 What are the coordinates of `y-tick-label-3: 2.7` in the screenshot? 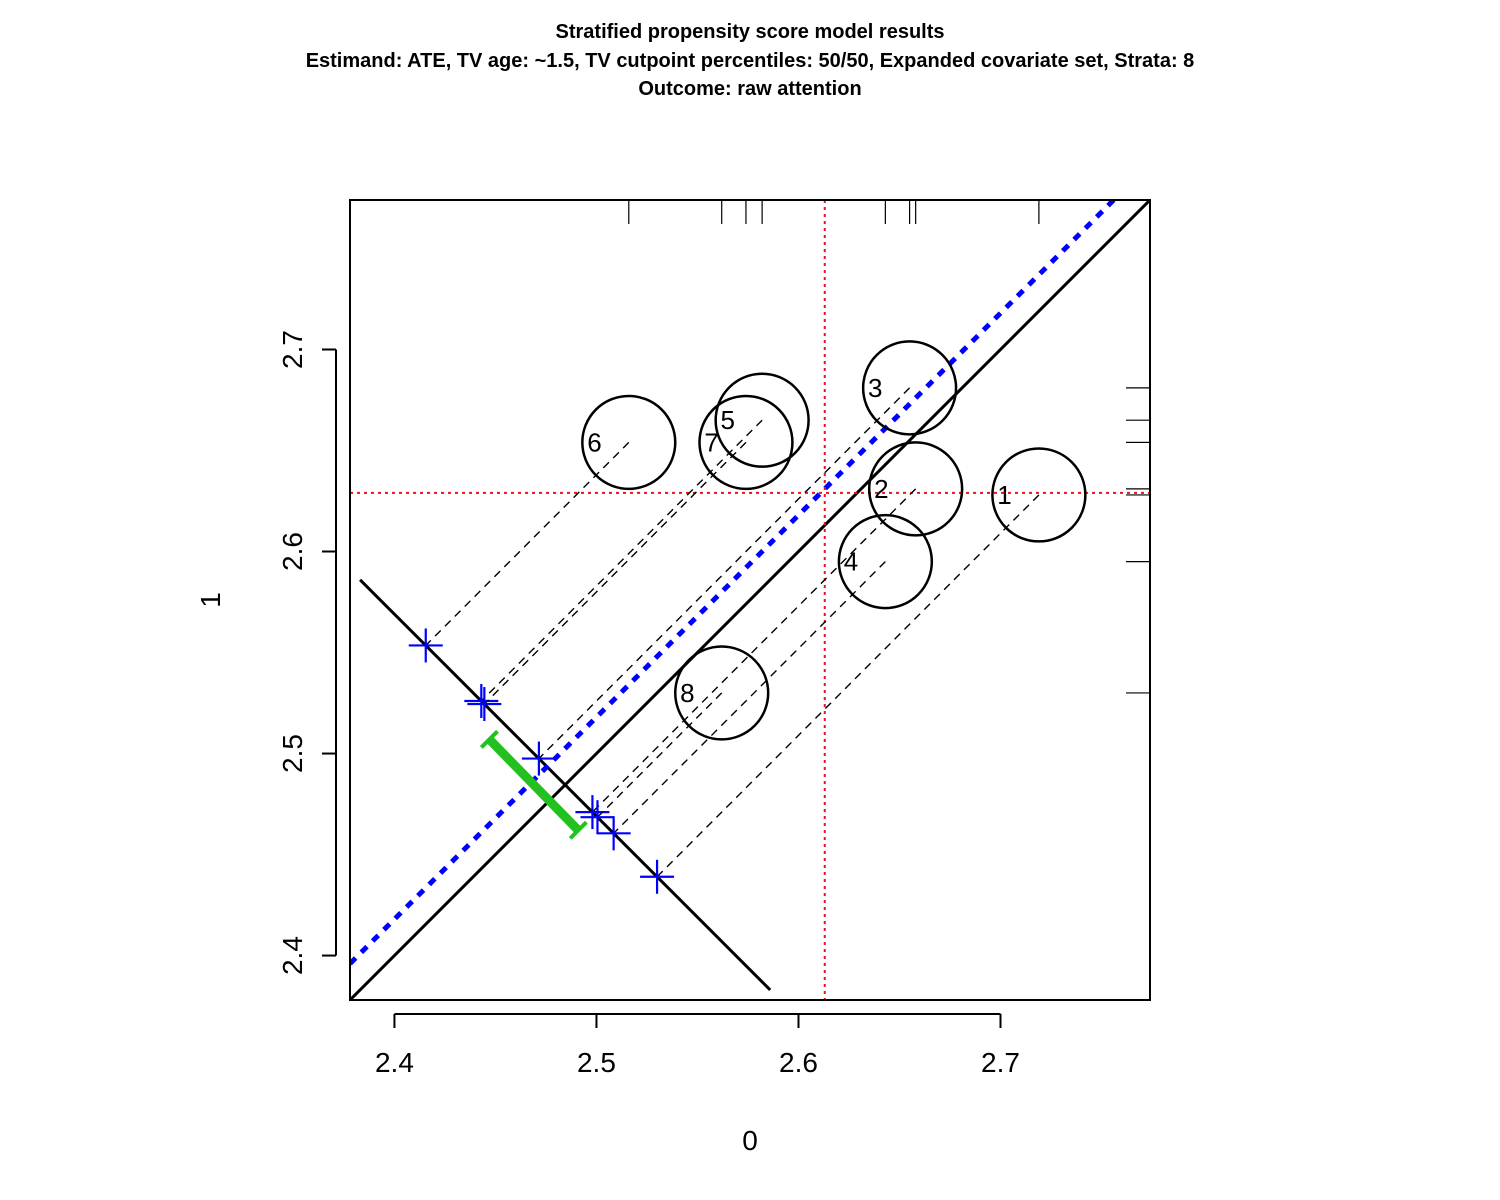 It's located at (292, 349).